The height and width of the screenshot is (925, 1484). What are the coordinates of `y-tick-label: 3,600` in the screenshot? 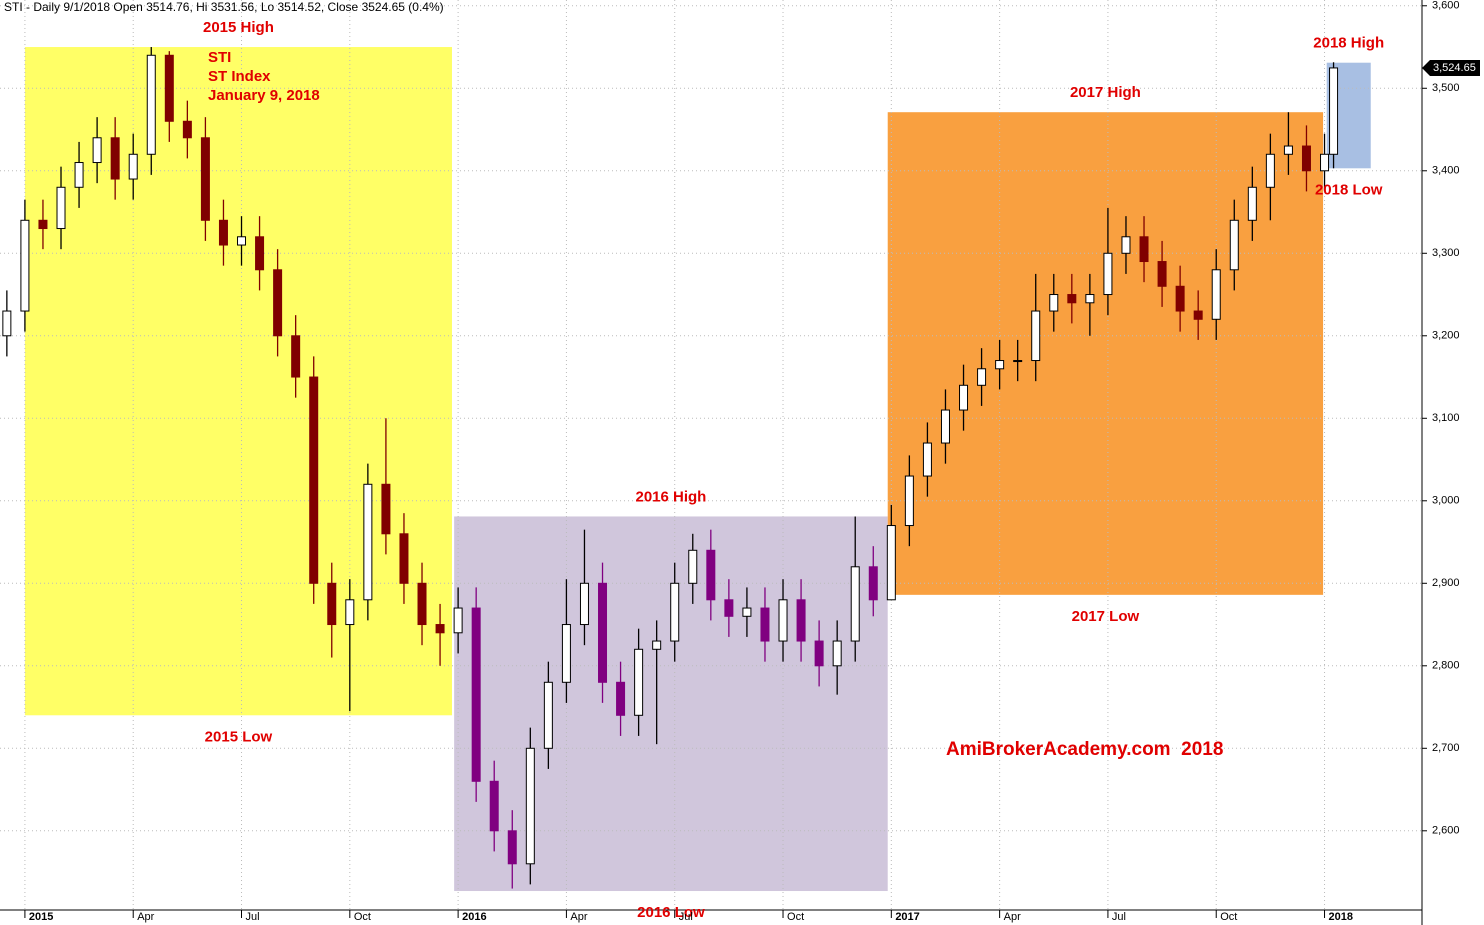 It's located at (1446, 6).